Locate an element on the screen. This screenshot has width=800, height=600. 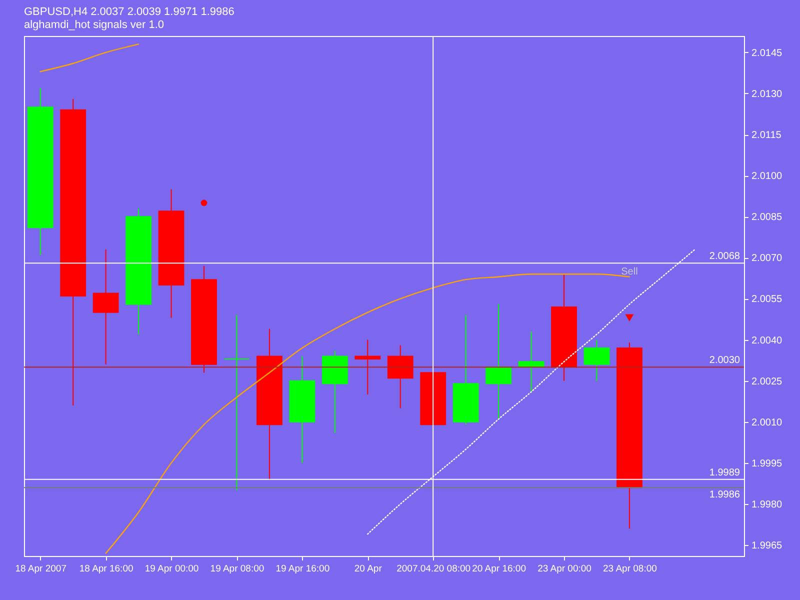
annotation: Sell is located at coordinates (629, 272).